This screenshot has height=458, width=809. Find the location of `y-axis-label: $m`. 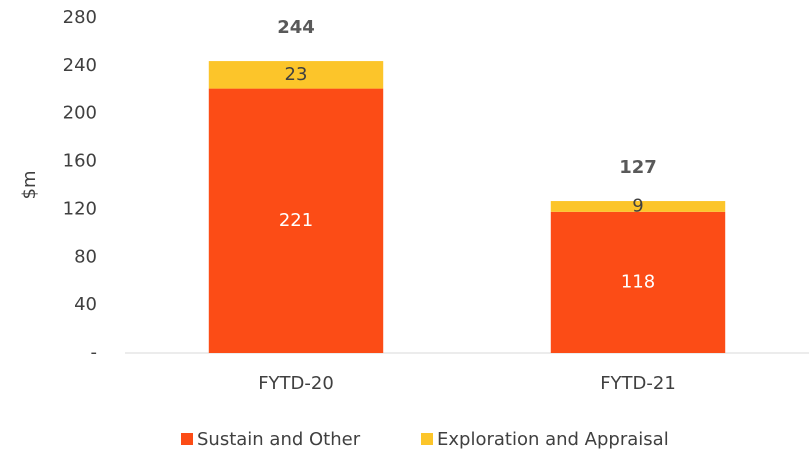

y-axis-label: $m is located at coordinates (29, 185).